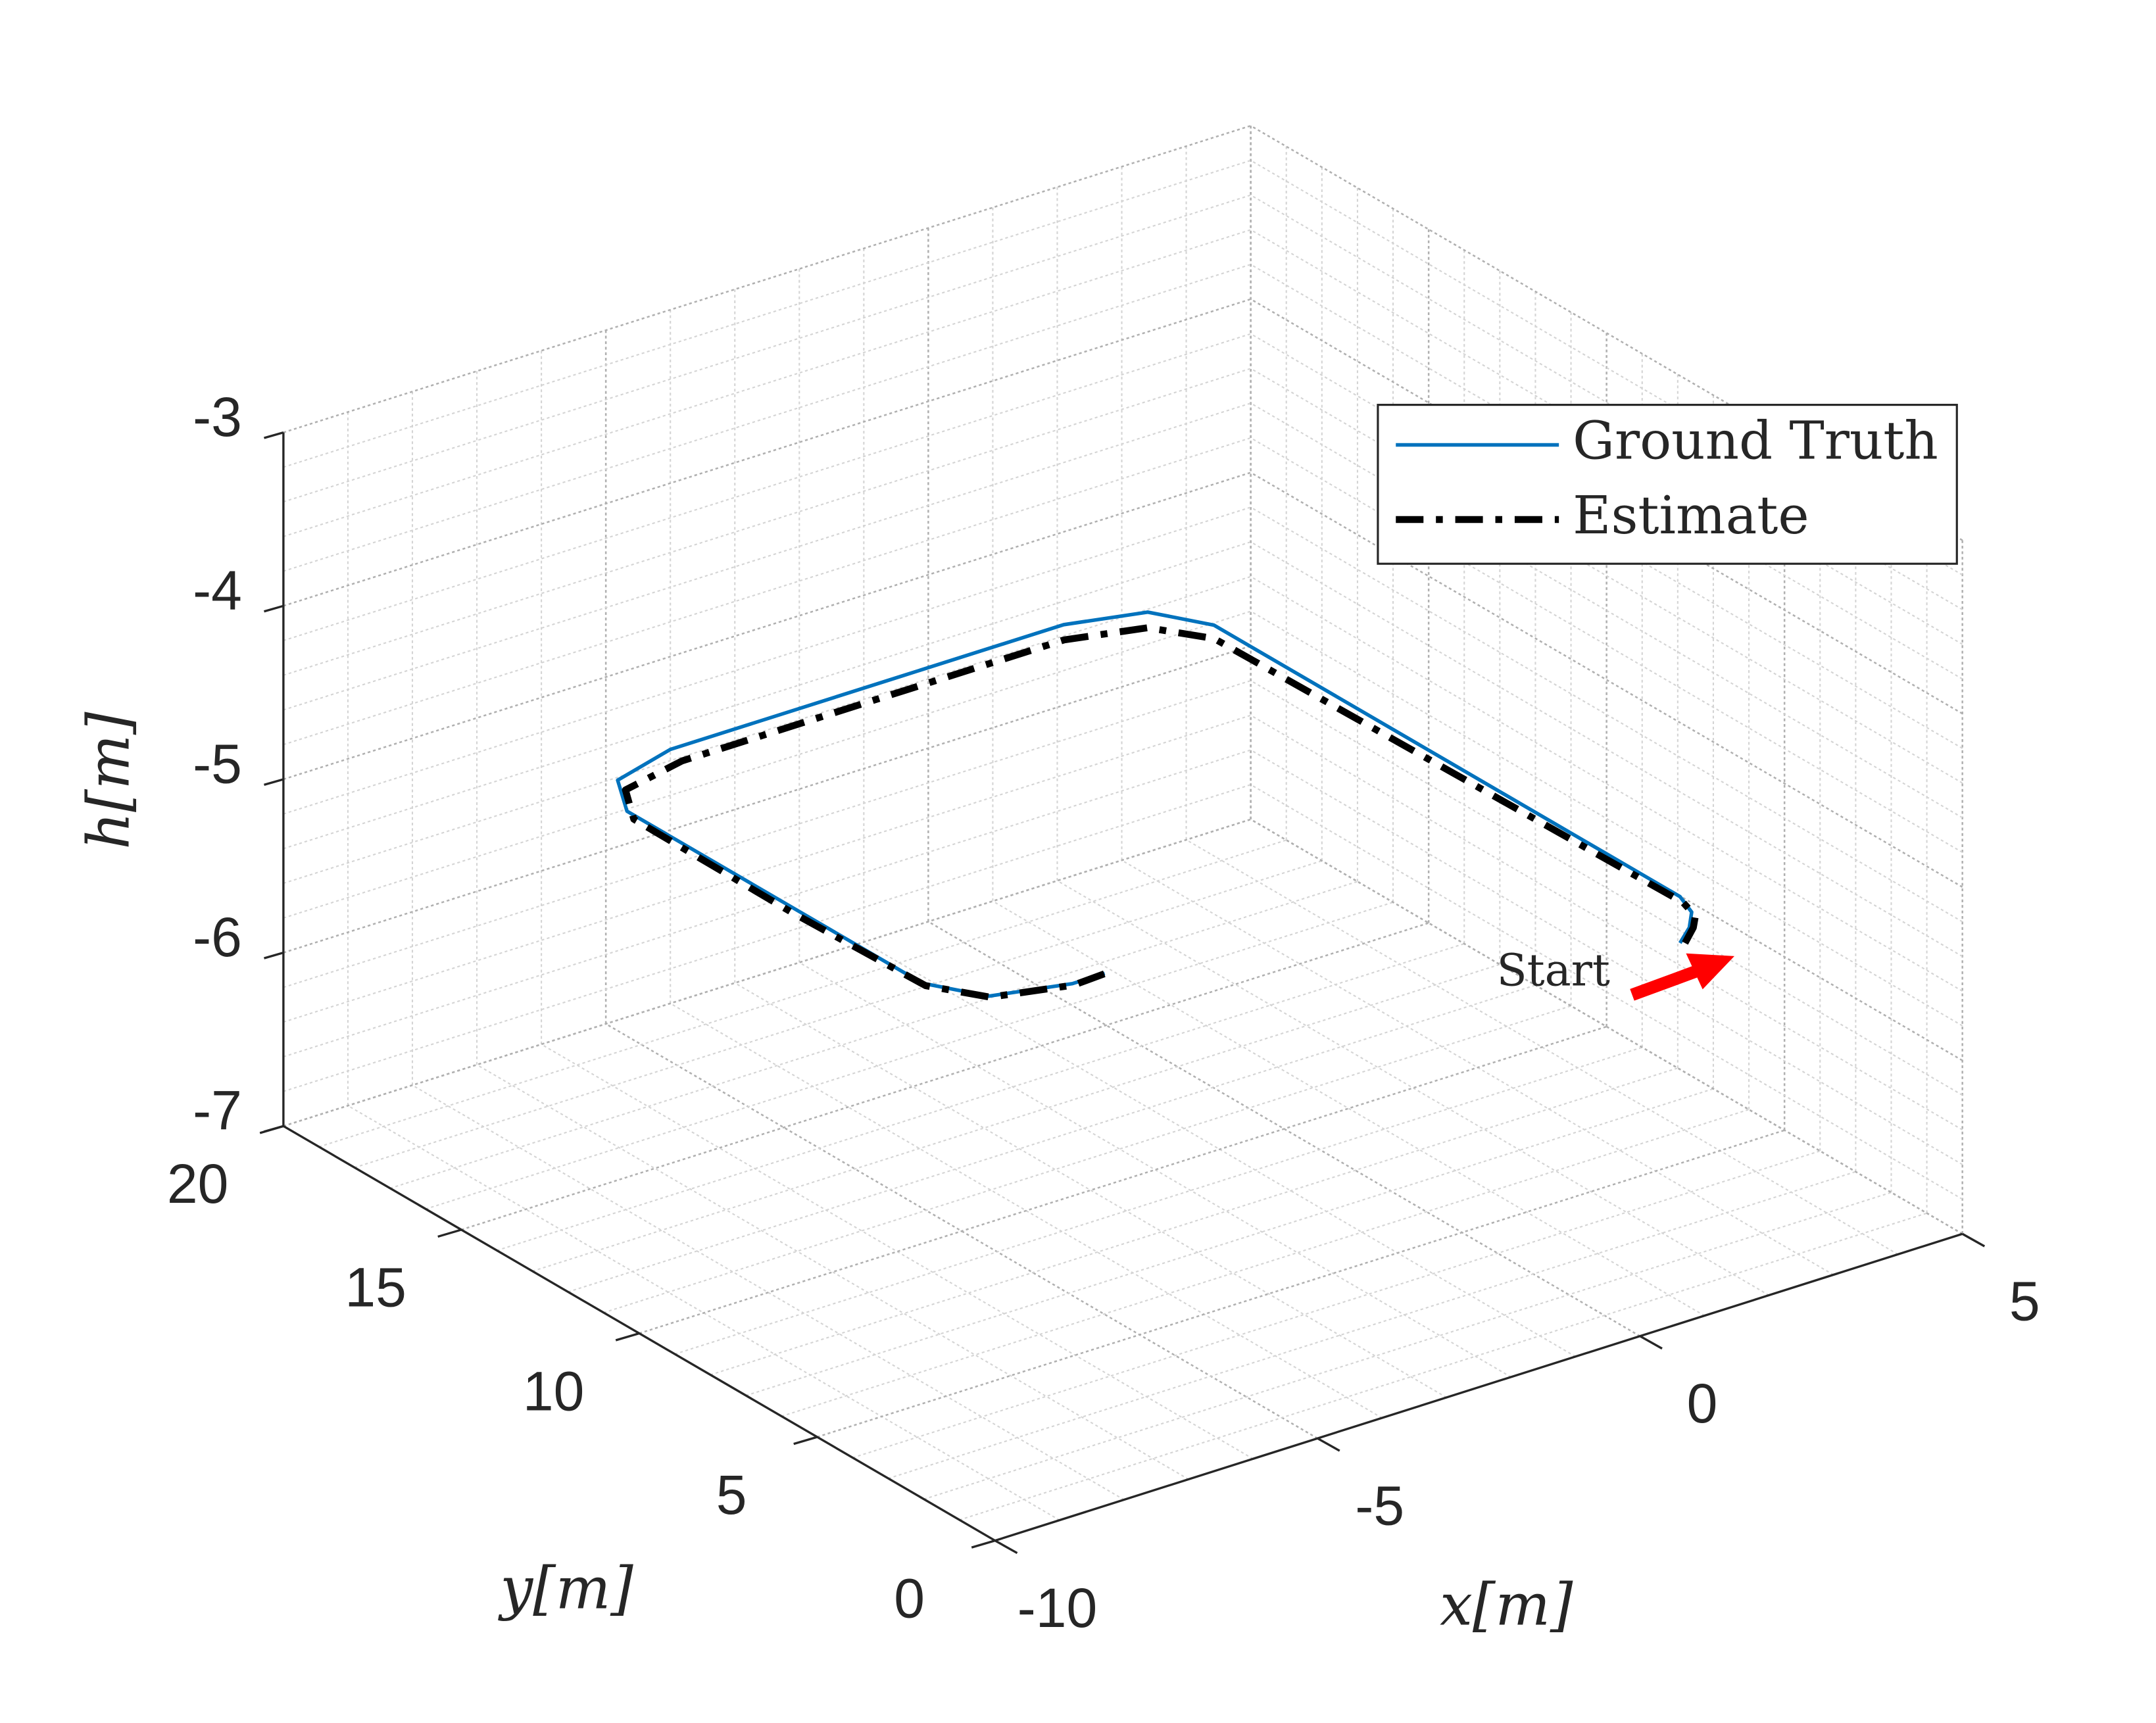 Image resolution: width=2156 pixels, height=1723 pixels. Describe the element at coordinates (1702, 1403) in the screenshot. I see `x-tick-label: 0` at that location.